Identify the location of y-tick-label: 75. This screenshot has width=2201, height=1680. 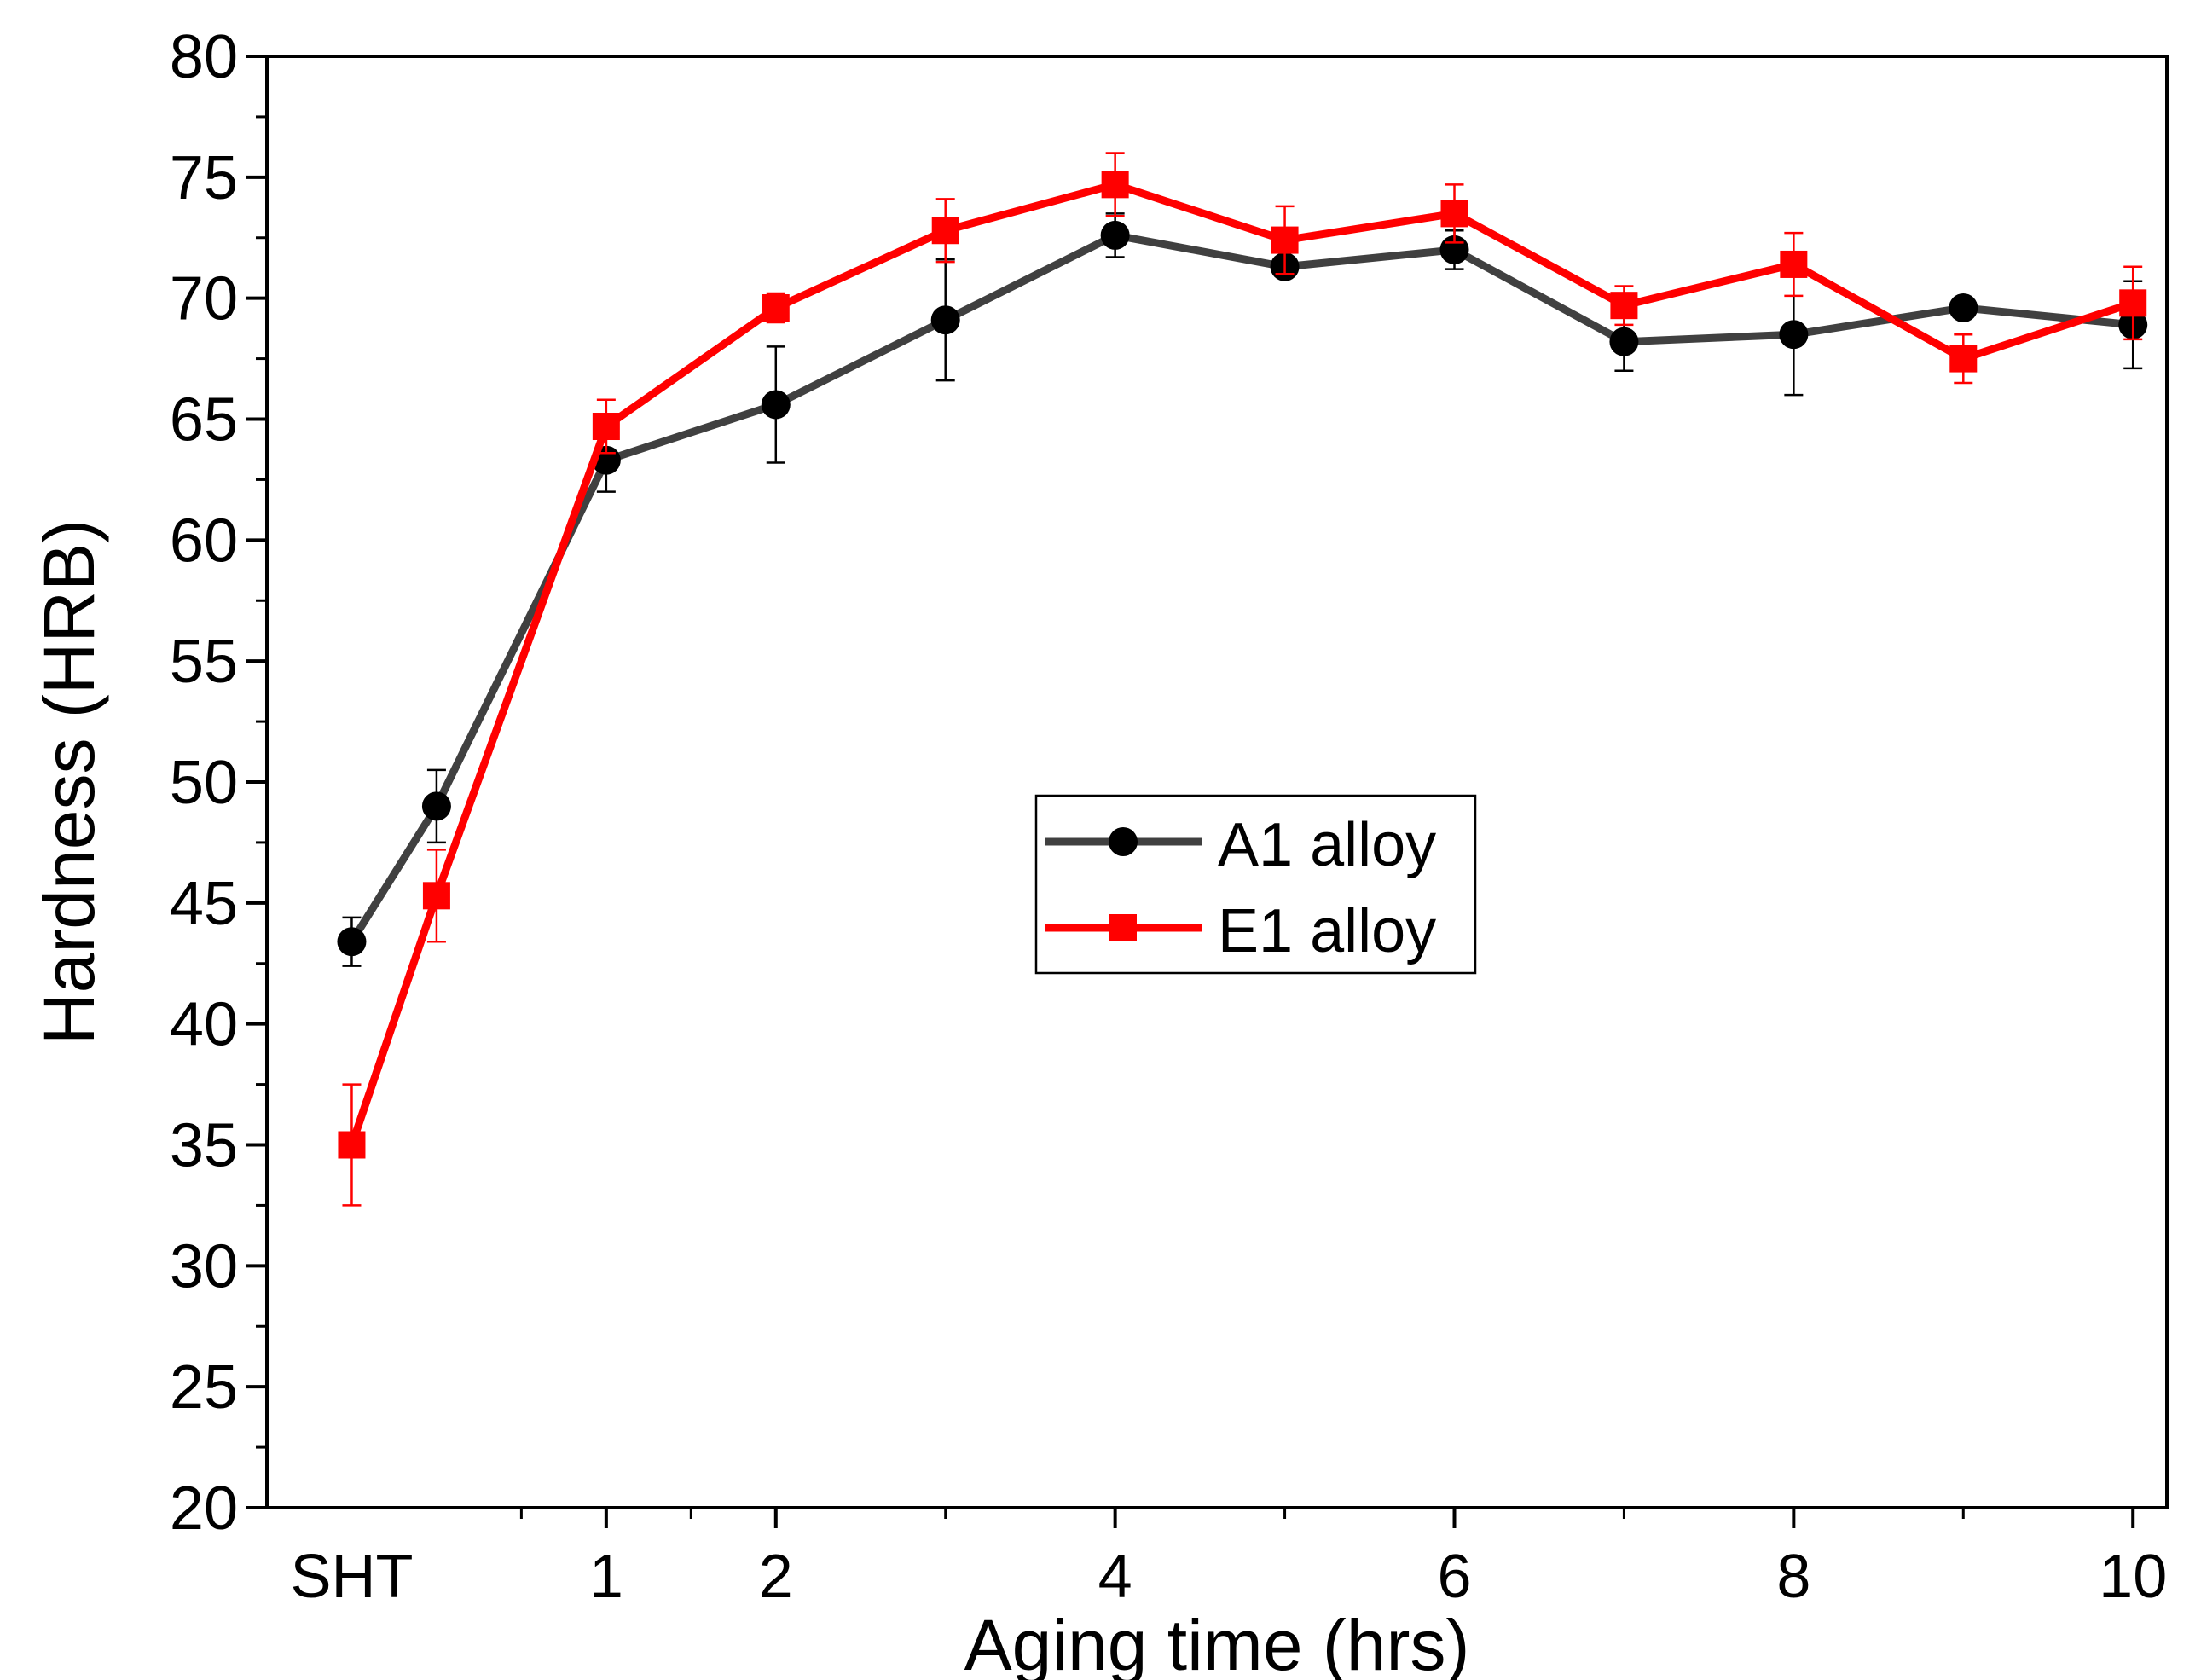
(204, 178).